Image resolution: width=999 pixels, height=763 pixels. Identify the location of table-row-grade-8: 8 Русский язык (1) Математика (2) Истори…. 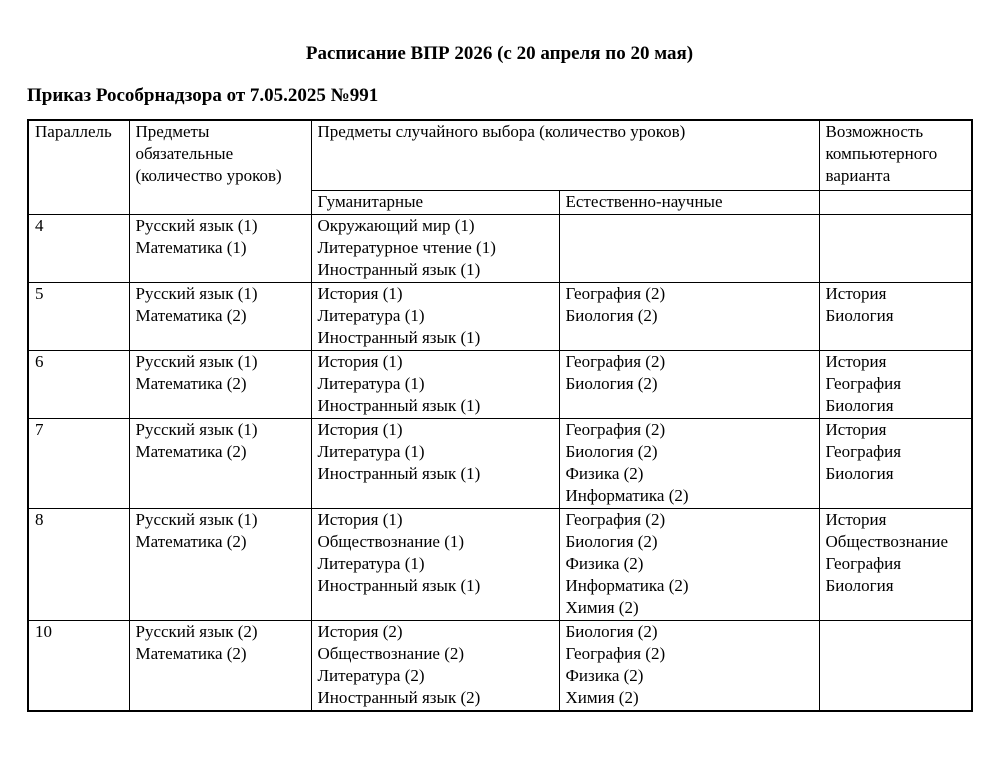
(500, 564).